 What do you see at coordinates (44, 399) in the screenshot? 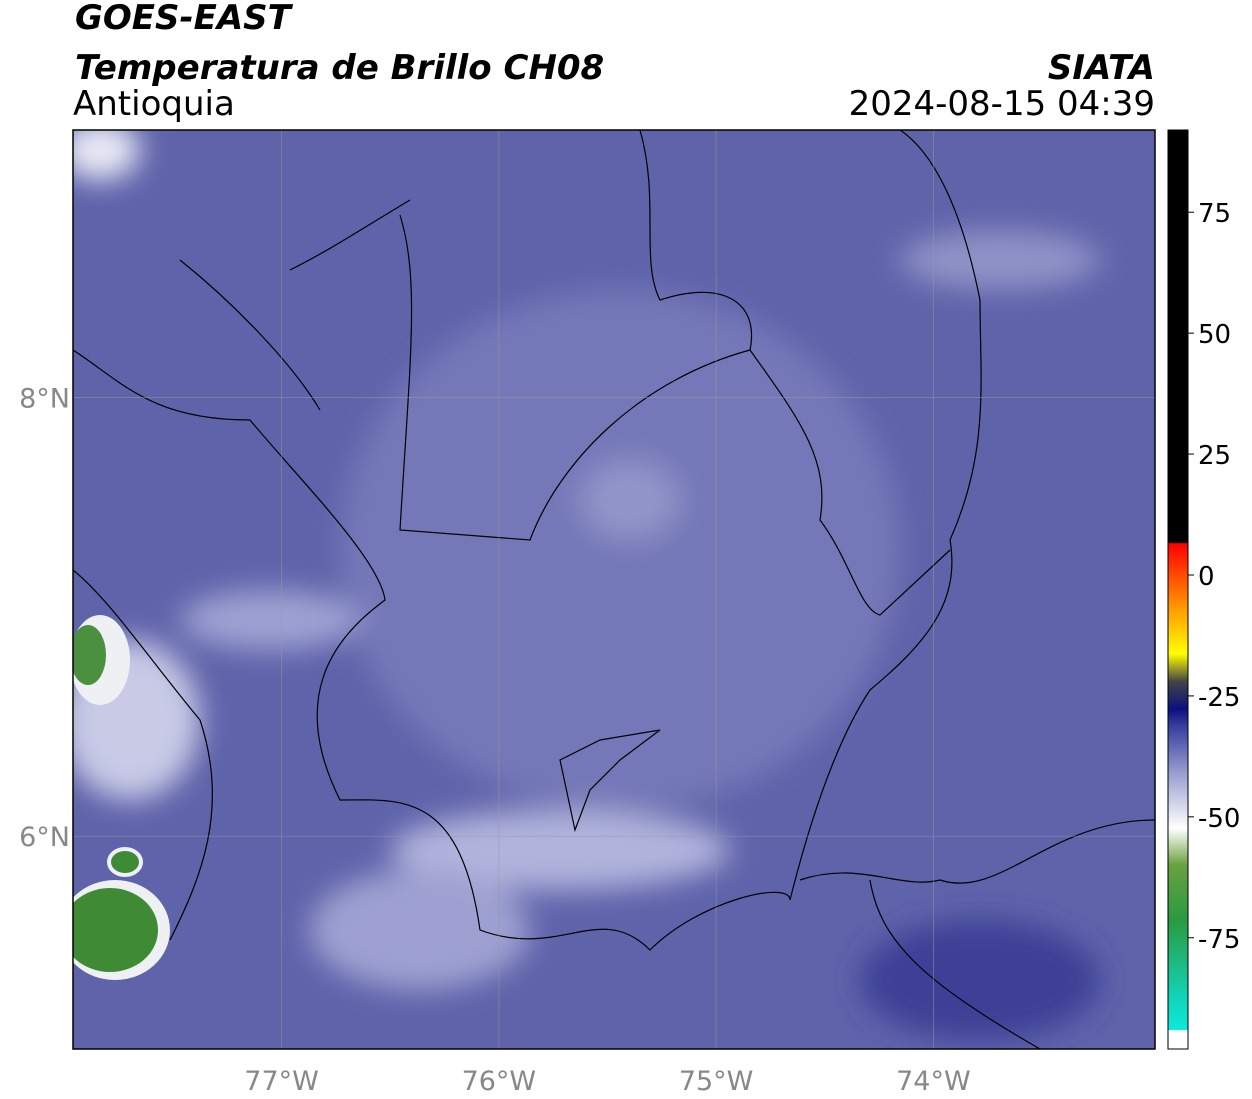
I see `y-tick-label: 8°N` at bounding box center [44, 399].